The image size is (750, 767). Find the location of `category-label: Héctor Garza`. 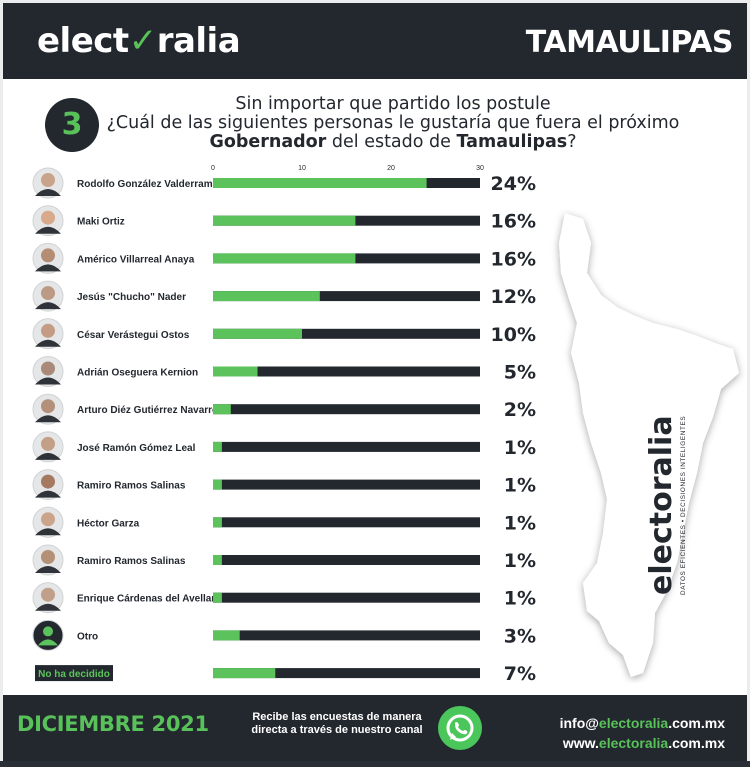

category-label: Héctor Garza is located at coordinates (108, 523).